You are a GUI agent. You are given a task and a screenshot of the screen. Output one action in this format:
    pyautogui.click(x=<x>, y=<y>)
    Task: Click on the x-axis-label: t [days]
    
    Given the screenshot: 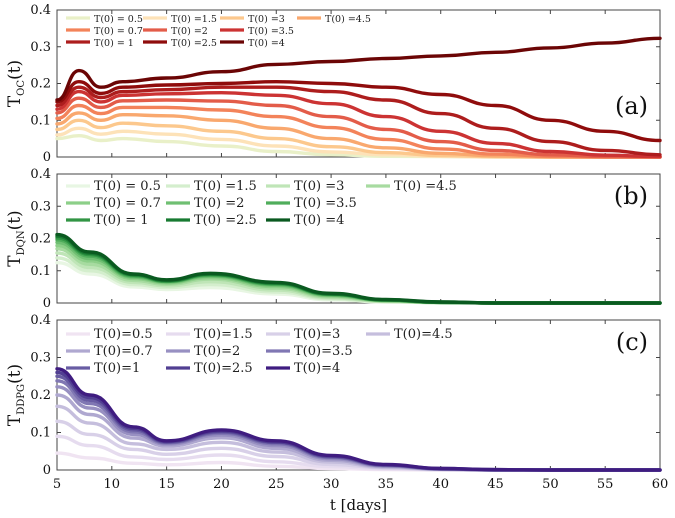 What is the action you would take?
    pyautogui.click(x=358, y=505)
    